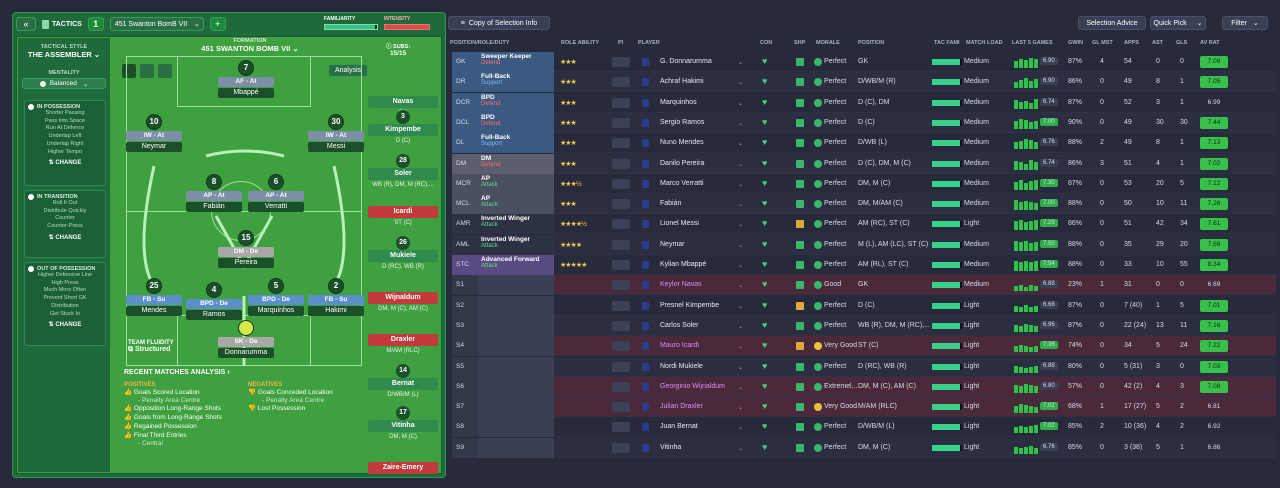 The height and width of the screenshot is (488, 1280). I want to click on player-card: 6 AP - At Verratti, so click(276, 193).